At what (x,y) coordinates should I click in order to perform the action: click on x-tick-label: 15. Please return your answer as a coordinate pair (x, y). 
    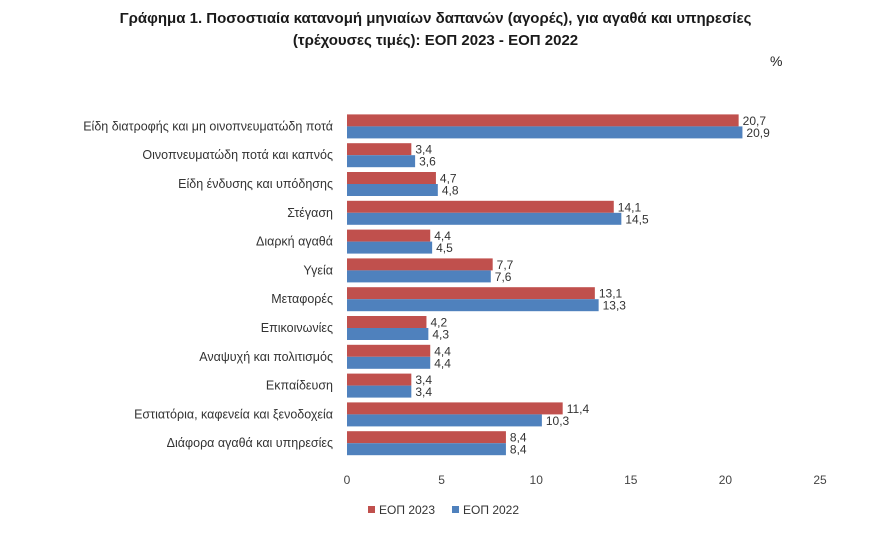
    Looking at the image, I should click on (631, 480).